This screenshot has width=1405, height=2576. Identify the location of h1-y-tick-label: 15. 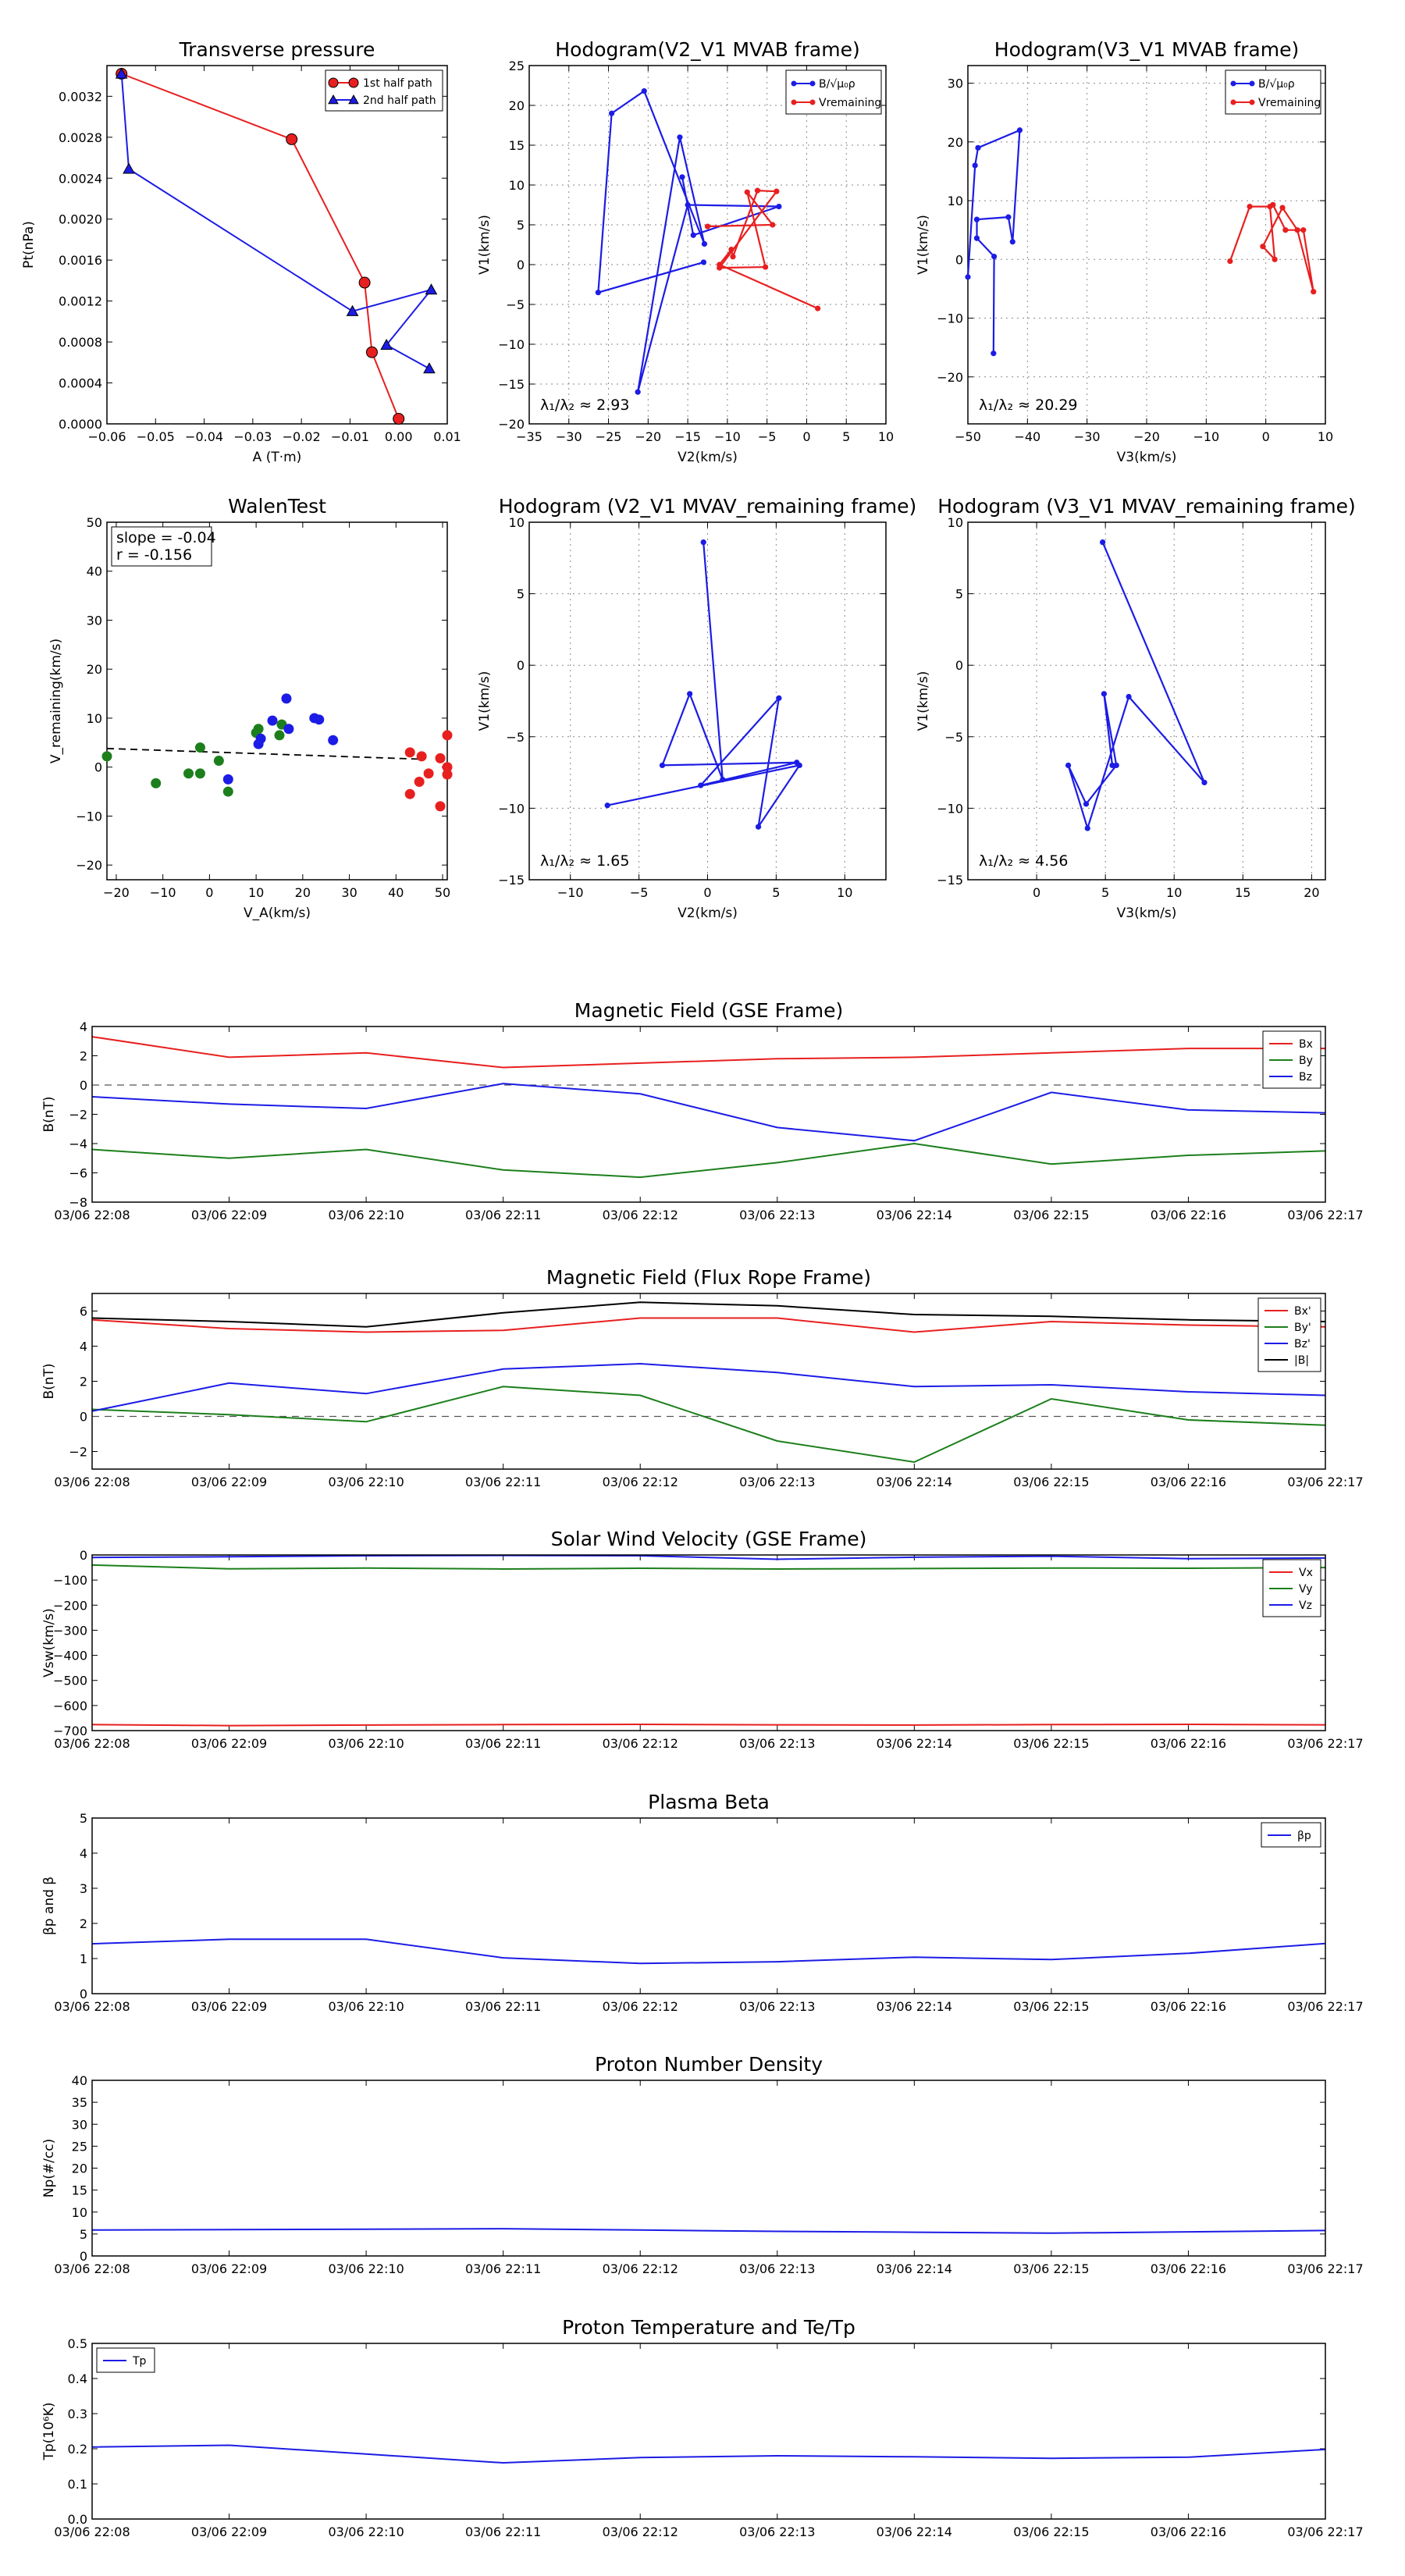
(517, 145).